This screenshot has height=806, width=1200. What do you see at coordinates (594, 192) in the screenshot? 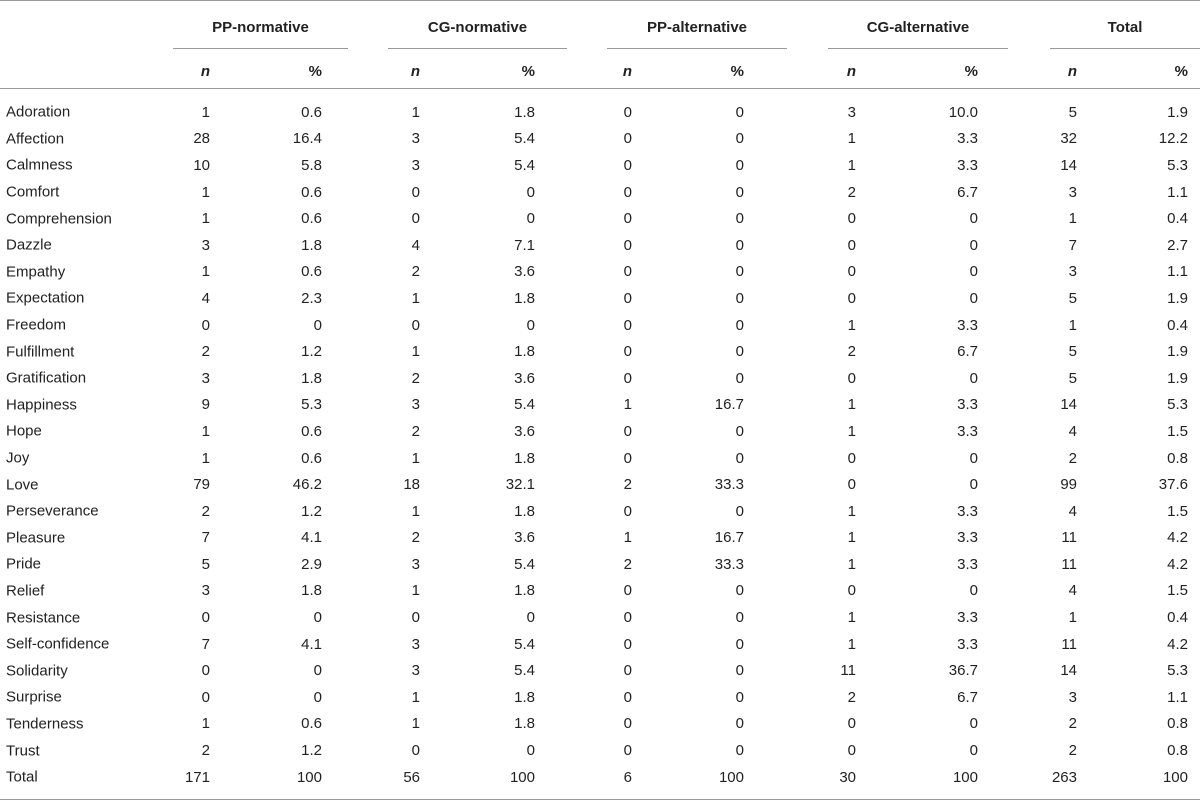
I see `table-row: Comfort 1 0.6 0 0 0 0 2 6.7 3 1.1` at bounding box center [594, 192].